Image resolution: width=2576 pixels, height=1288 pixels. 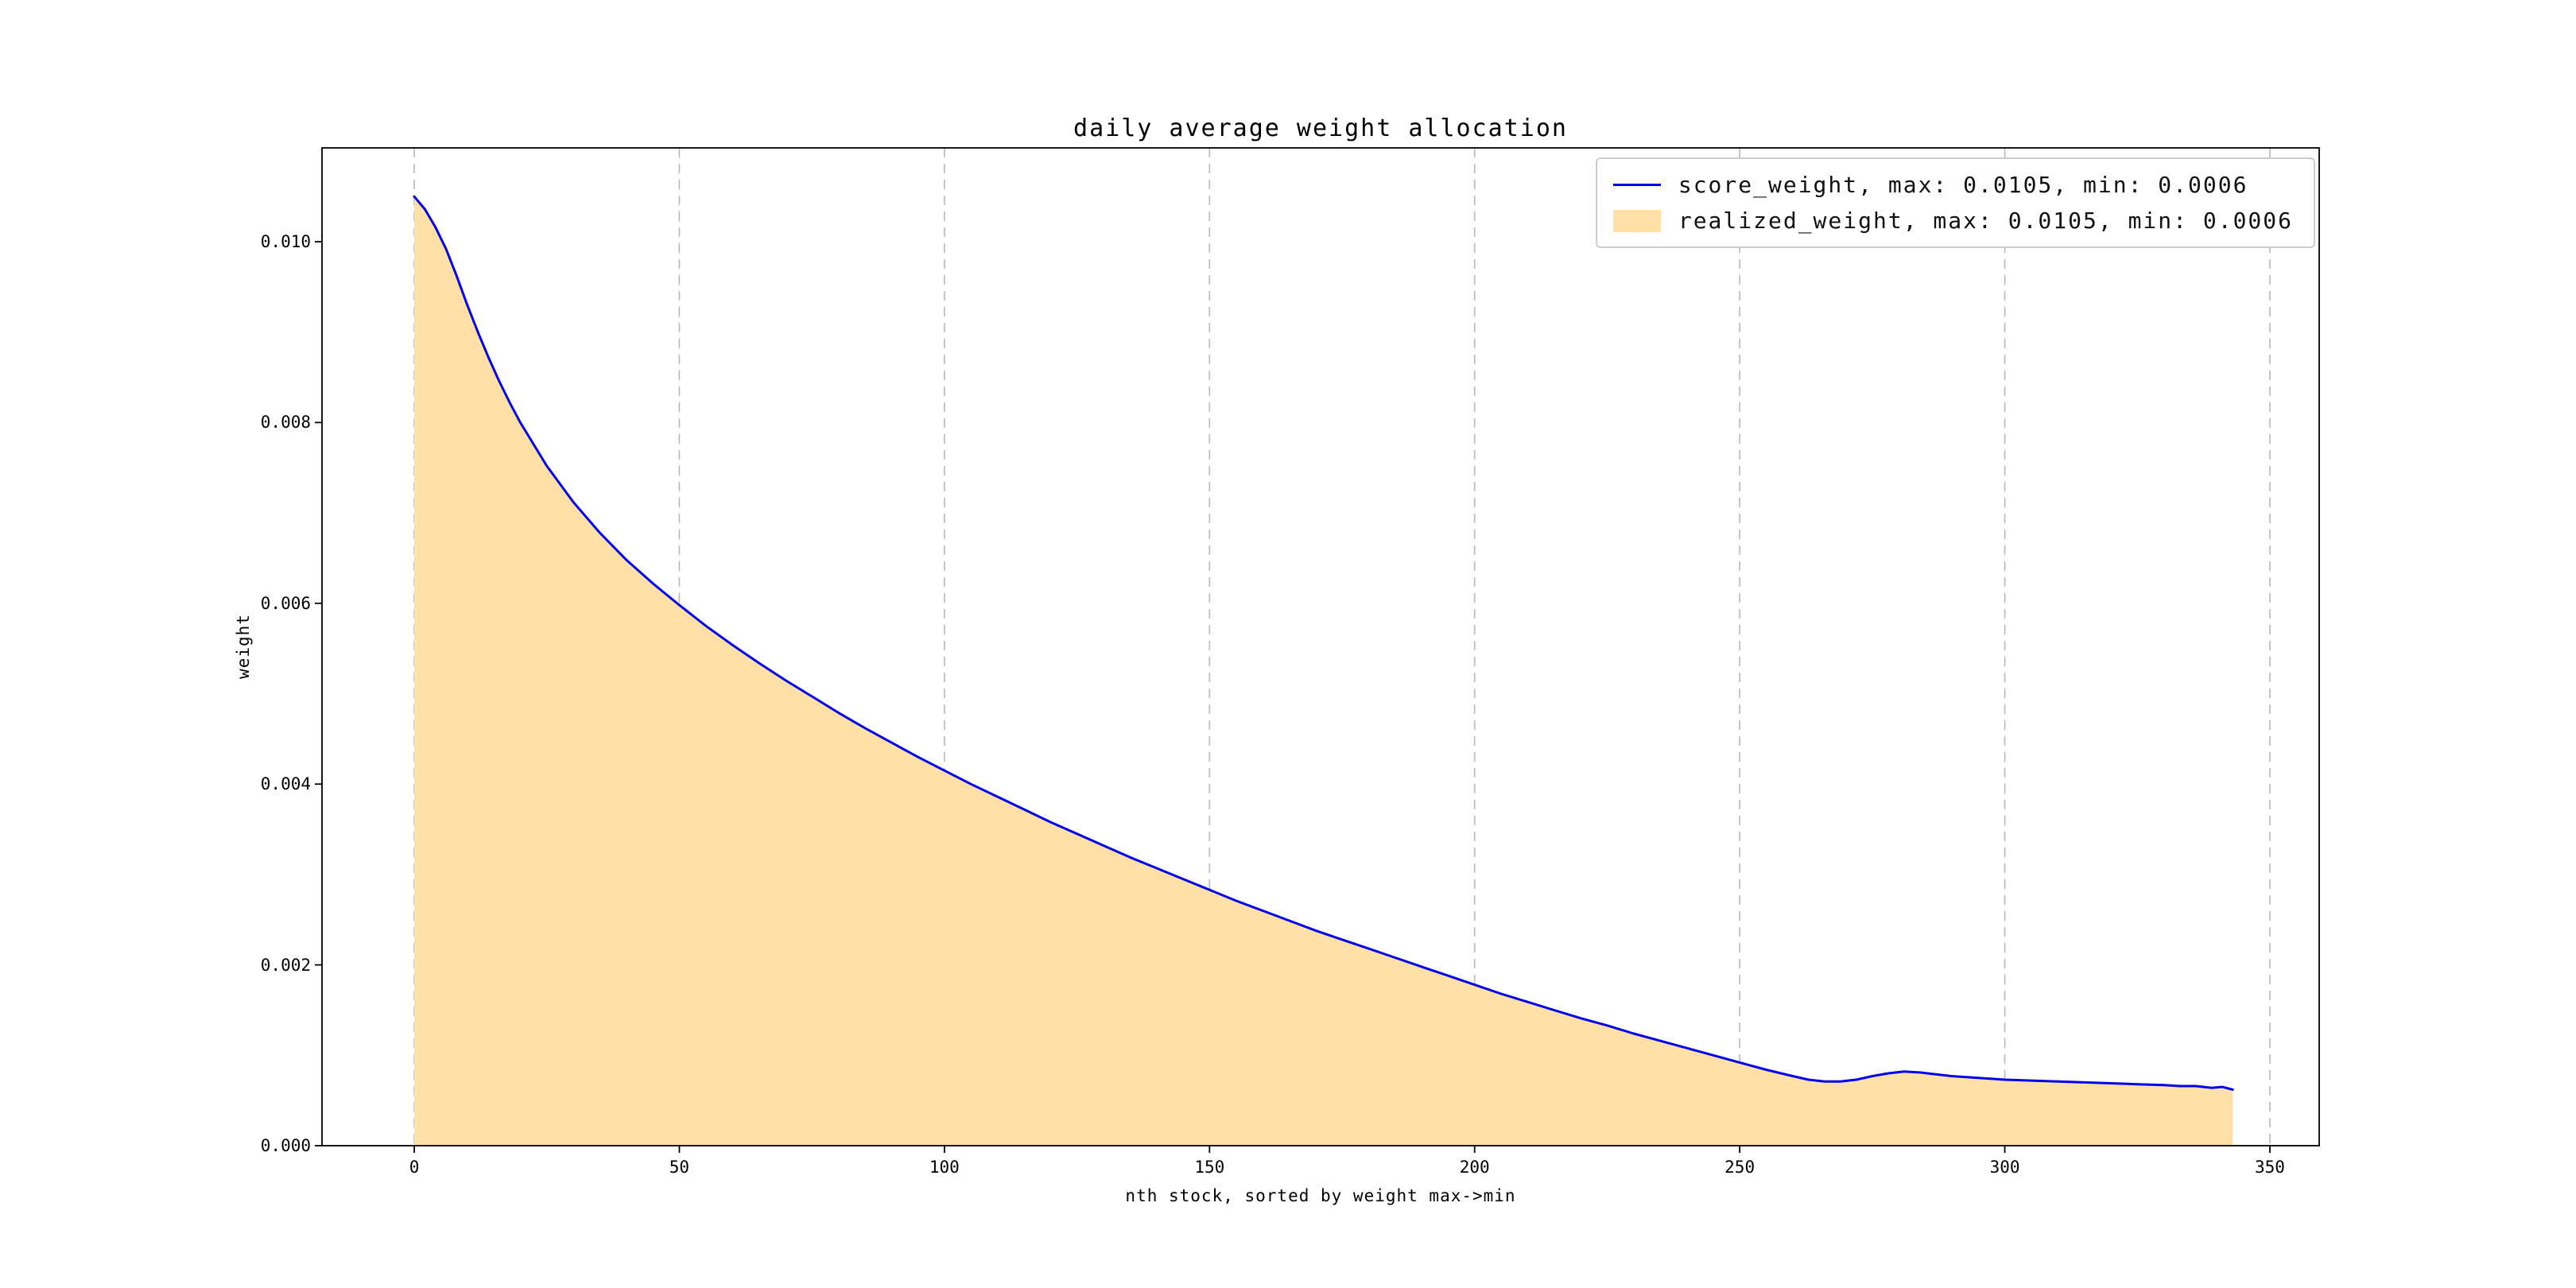 I want to click on y-tick-label: 0.004, so click(x=285, y=784).